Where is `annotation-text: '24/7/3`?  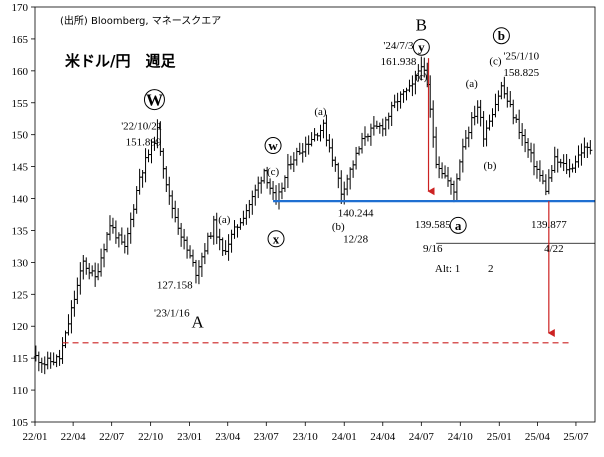
annotation-text: '24/7/3 is located at coordinates (398, 46).